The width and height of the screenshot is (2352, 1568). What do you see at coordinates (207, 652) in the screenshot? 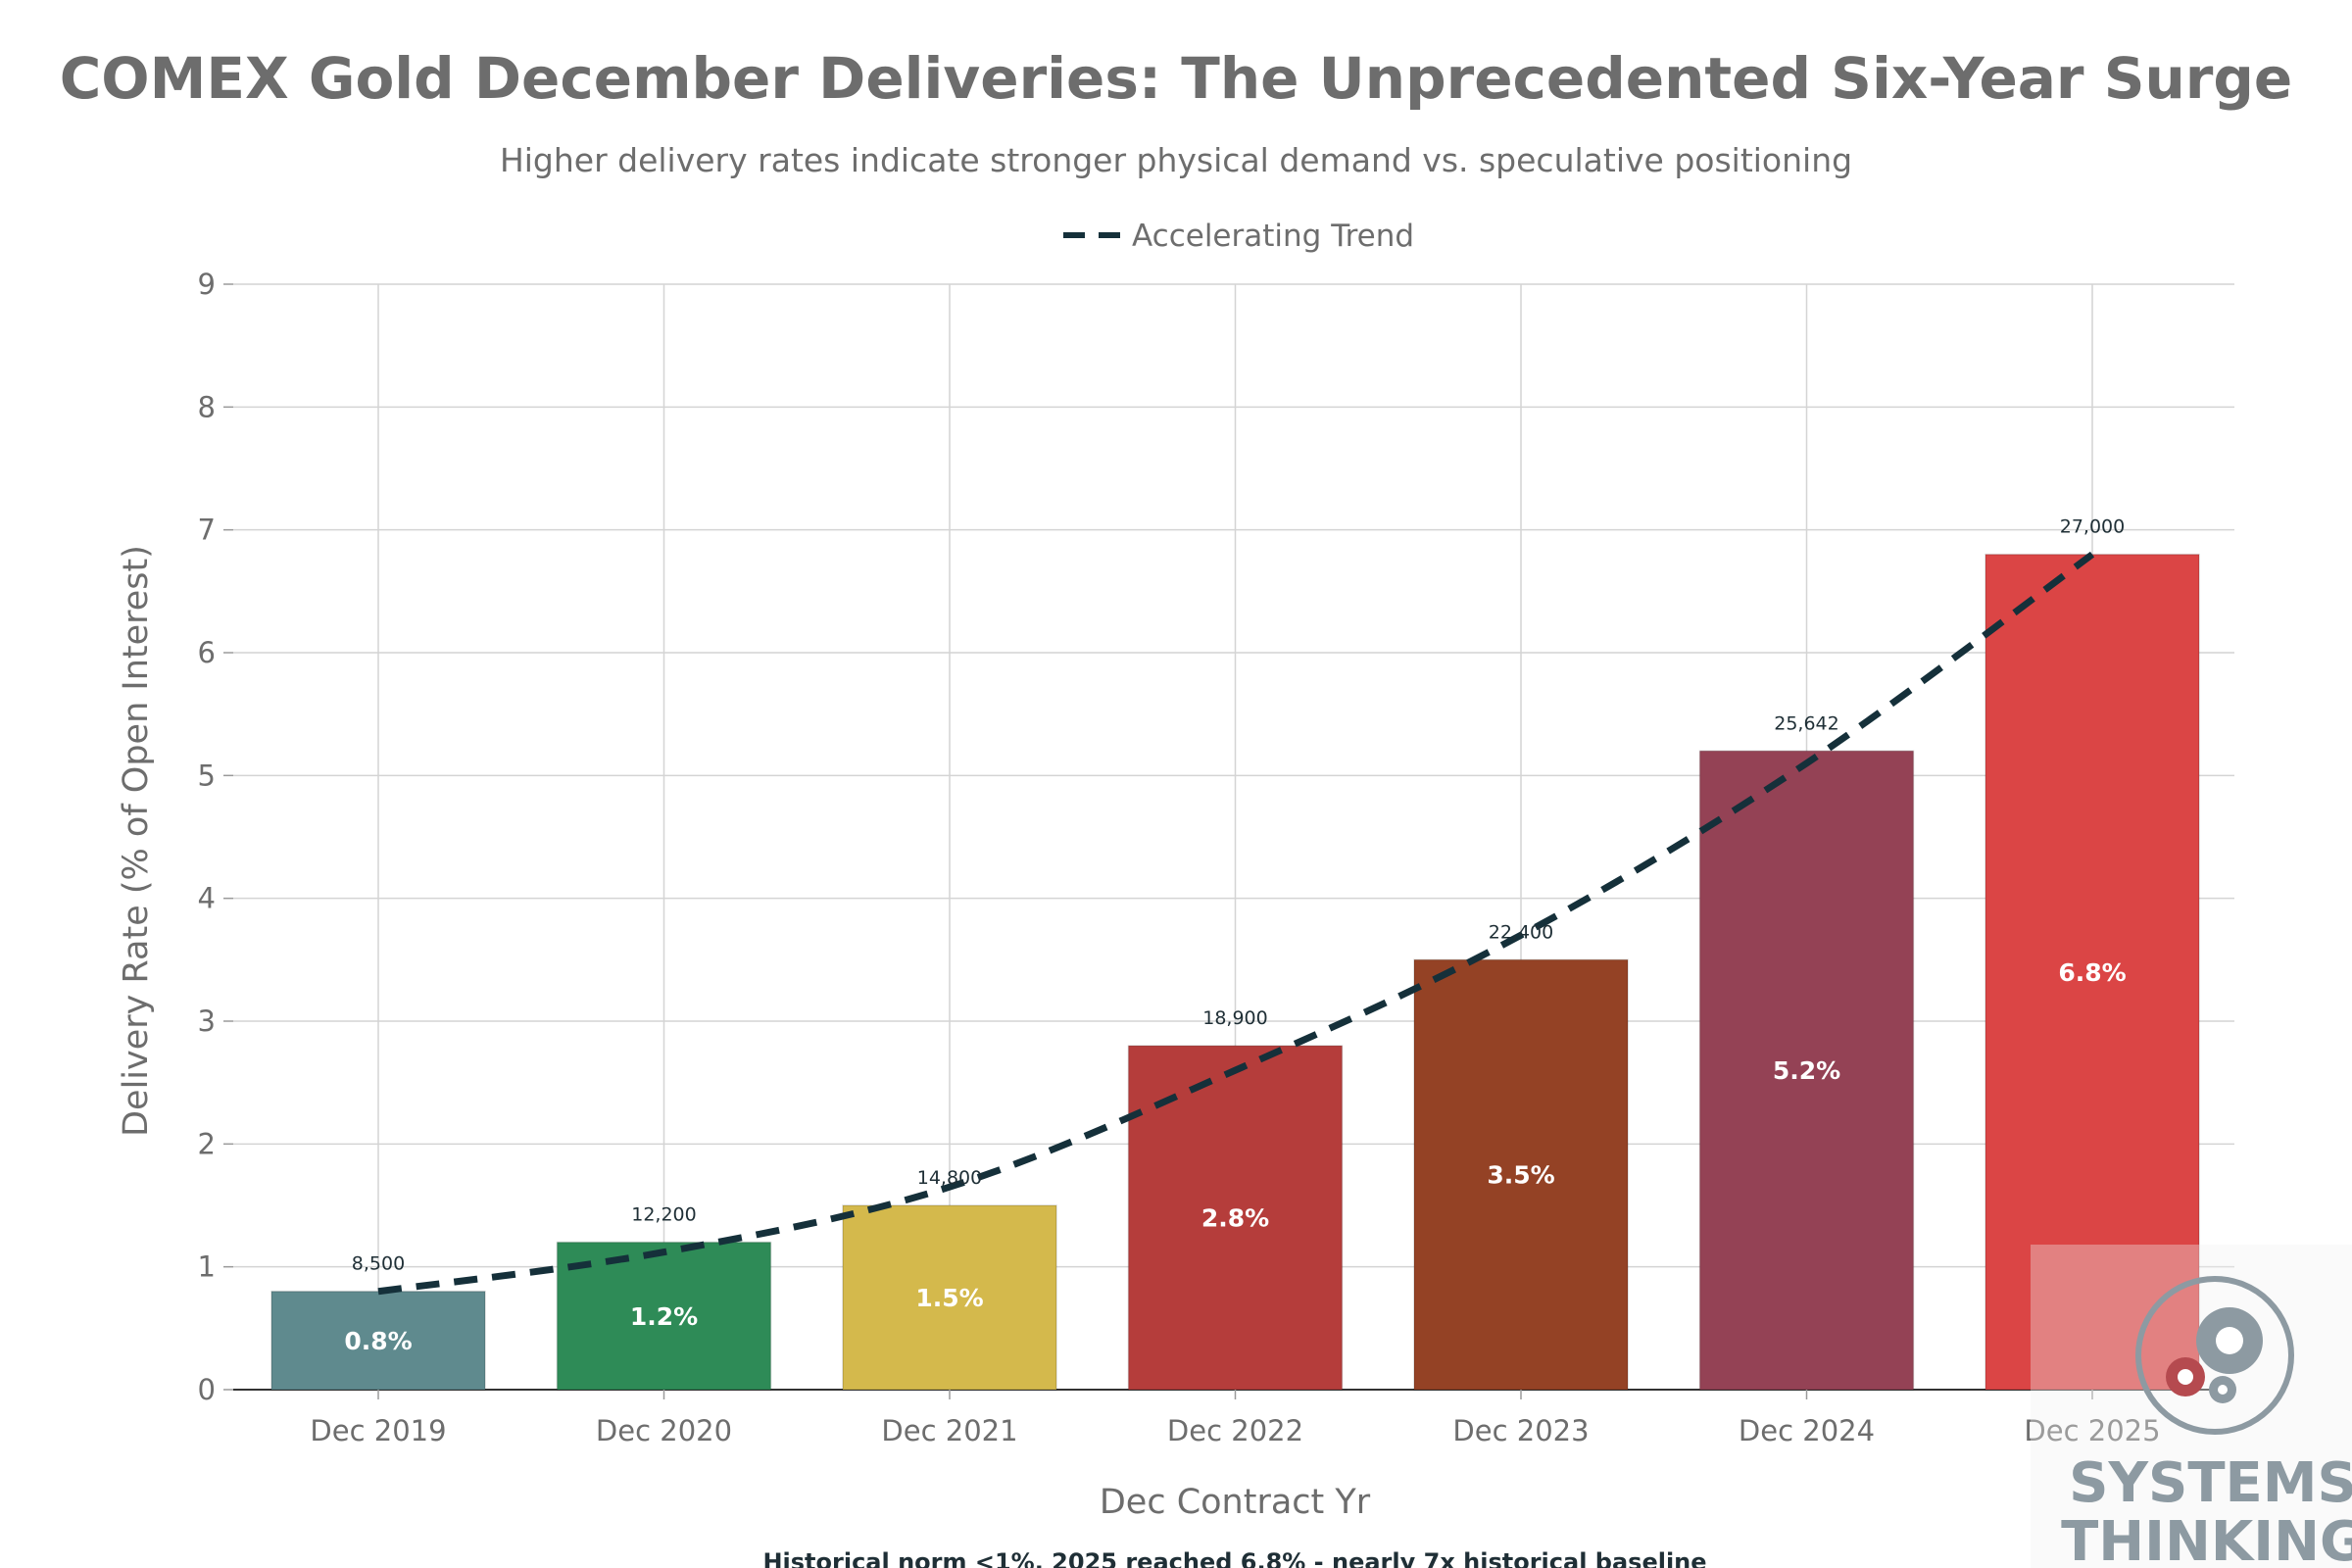
I see `y-tick-label: 6` at bounding box center [207, 652].